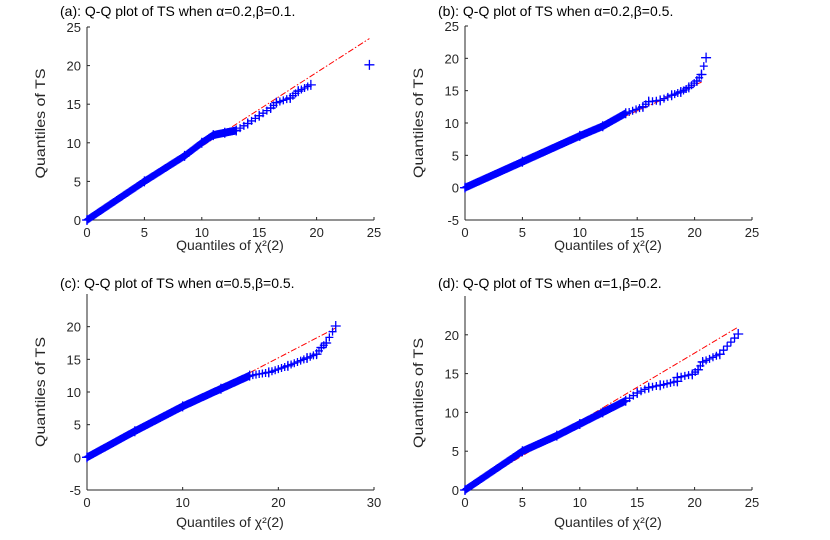  Describe the element at coordinates (374, 502) in the screenshot. I see `x-tick-label: 30` at that location.